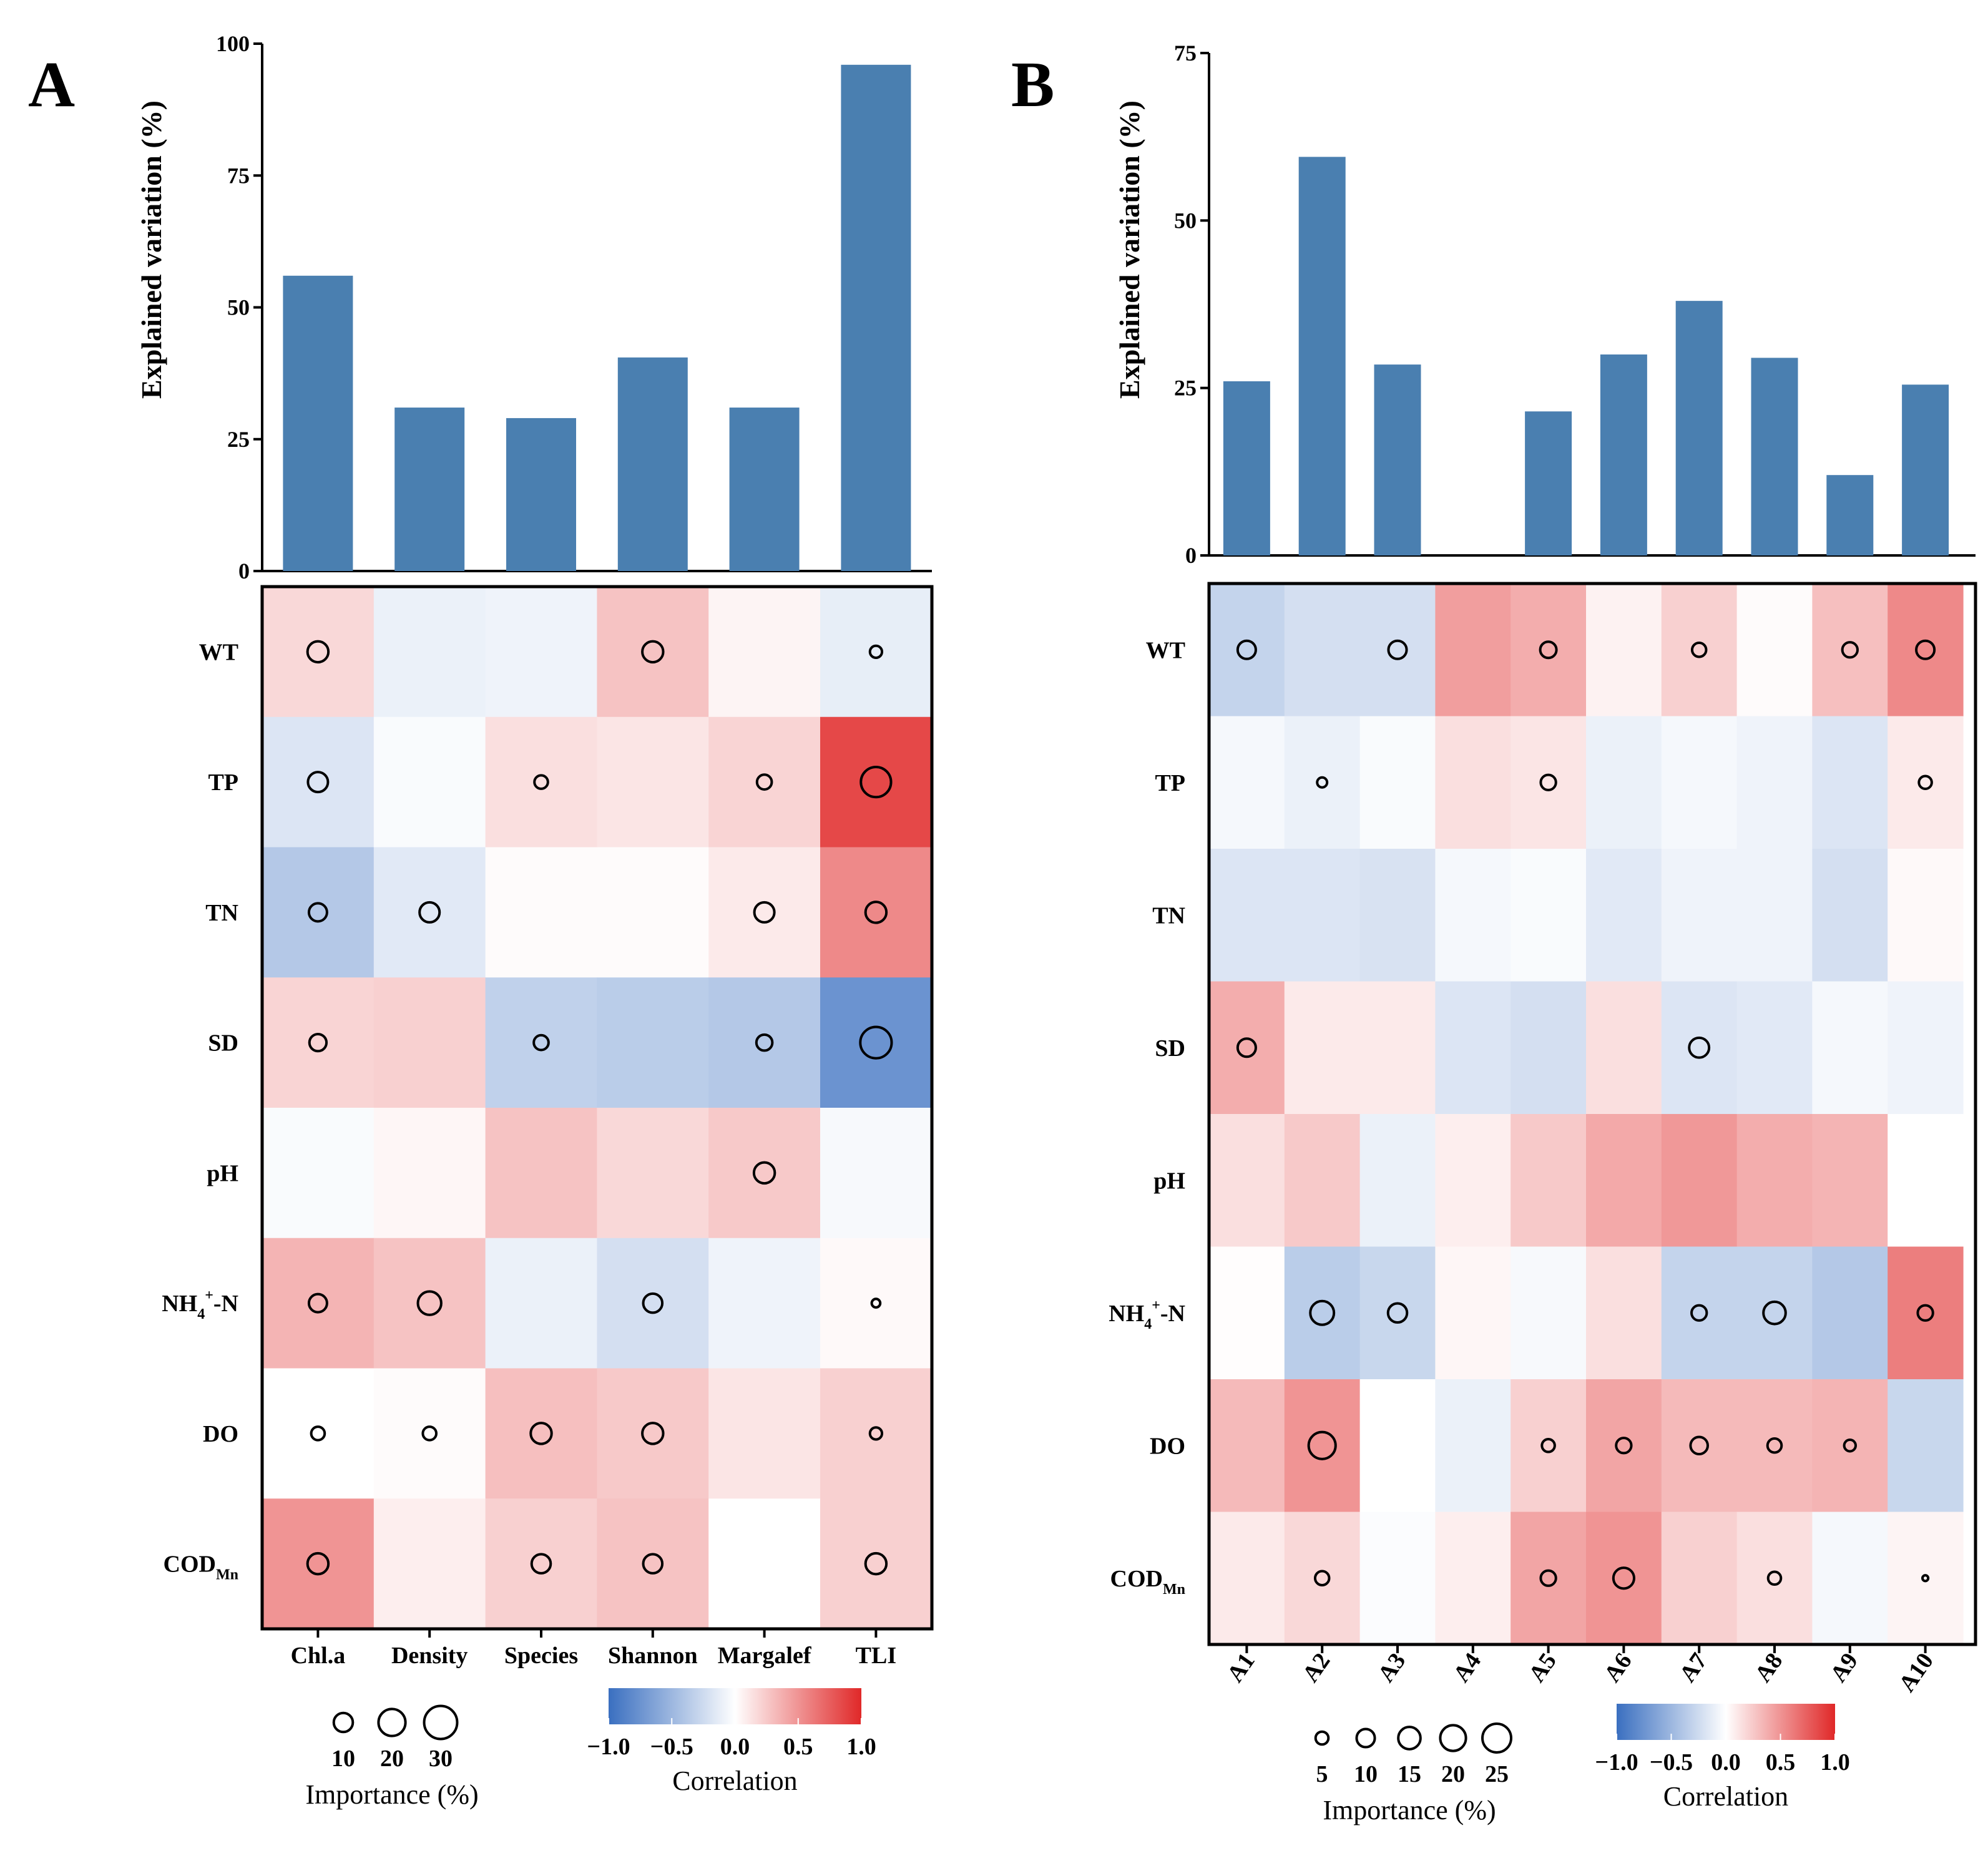 The image size is (1988, 1871). What do you see at coordinates (218, 652) in the screenshot?
I see `row-label: WT` at bounding box center [218, 652].